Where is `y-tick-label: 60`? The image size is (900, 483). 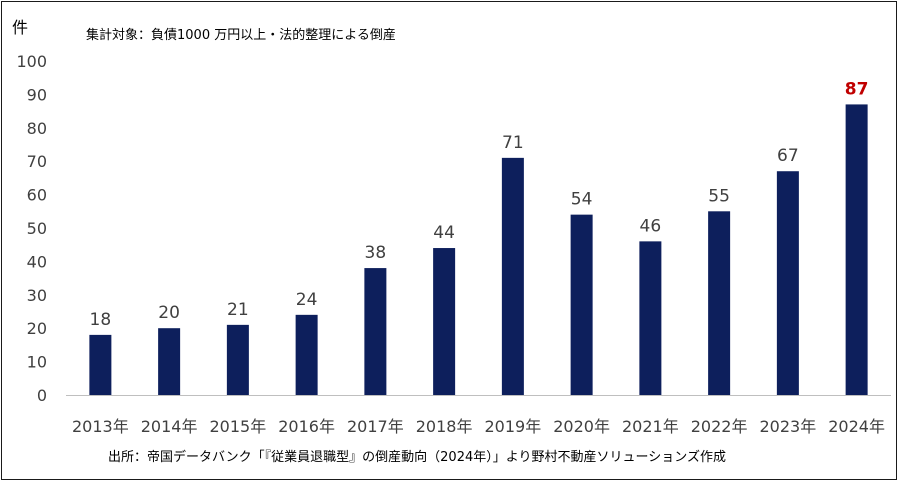
y-tick-label: 60 is located at coordinates (37, 195).